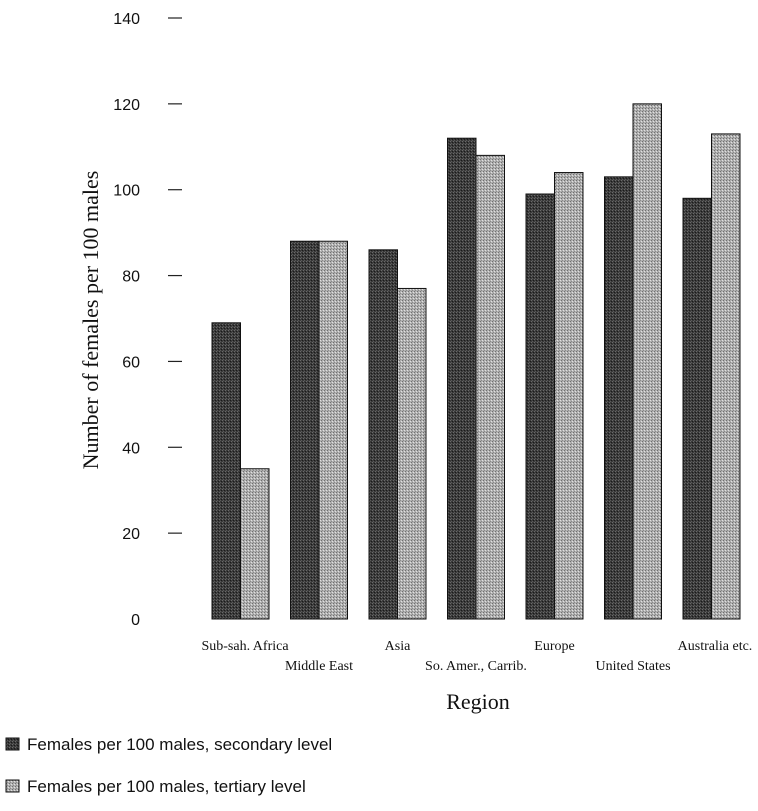  Describe the element at coordinates (131, 534) in the screenshot. I see `y-tick-label: 20` at that location.